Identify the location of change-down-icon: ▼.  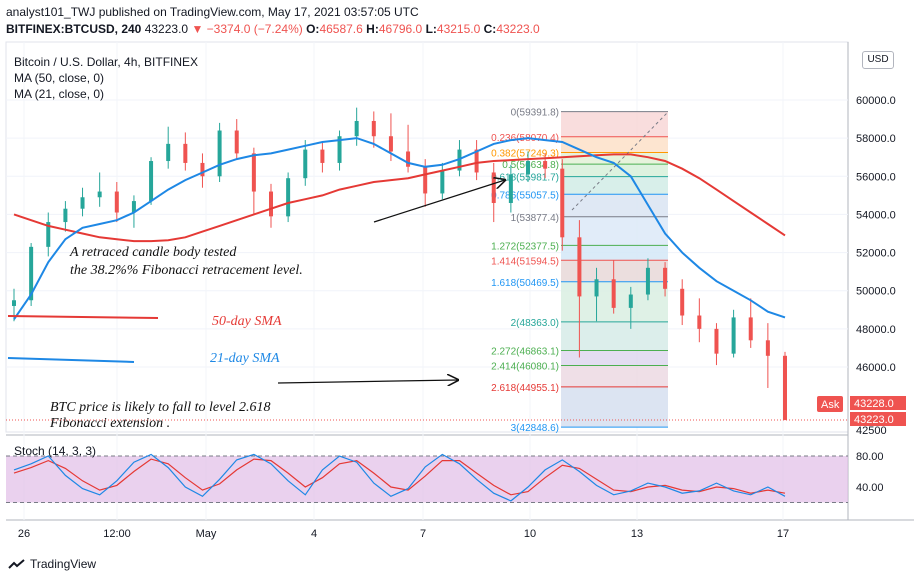
(197, 29).